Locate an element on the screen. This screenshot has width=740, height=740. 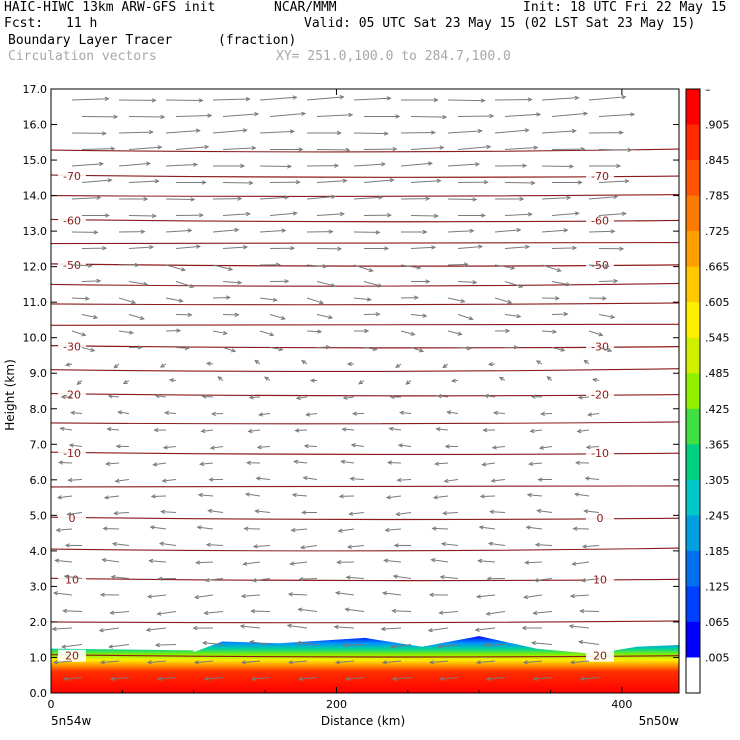
colorbar-label: .725 is located at coordinates (717, 231).